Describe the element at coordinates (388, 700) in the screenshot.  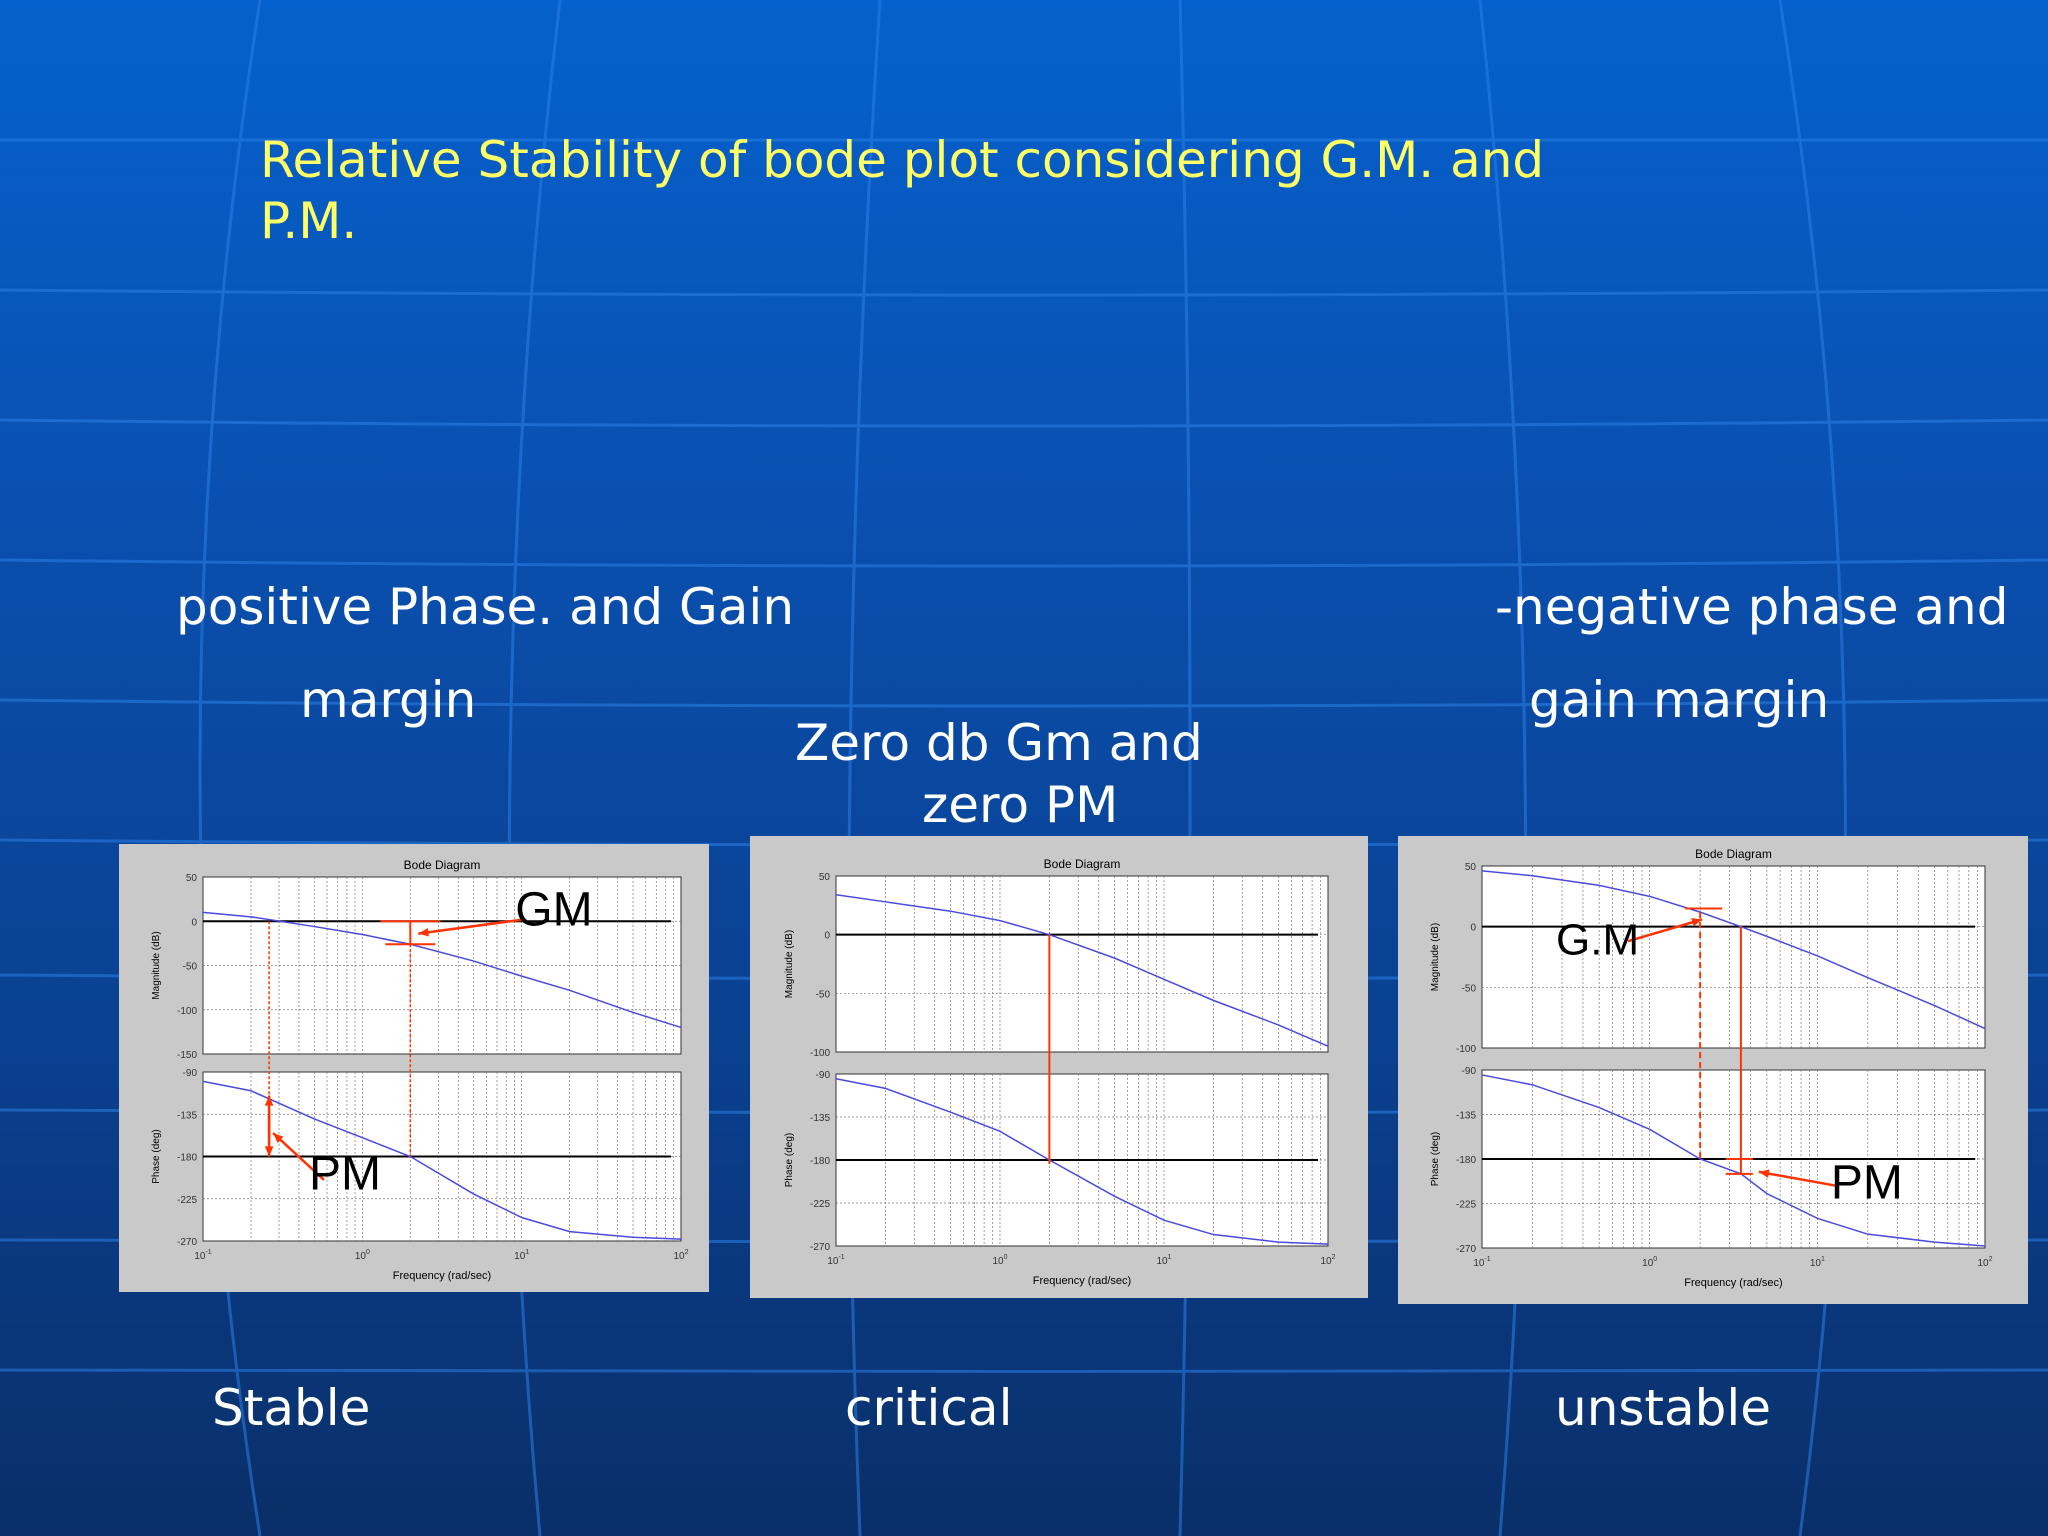
I see `caption-left-line-2: margin` at that location.